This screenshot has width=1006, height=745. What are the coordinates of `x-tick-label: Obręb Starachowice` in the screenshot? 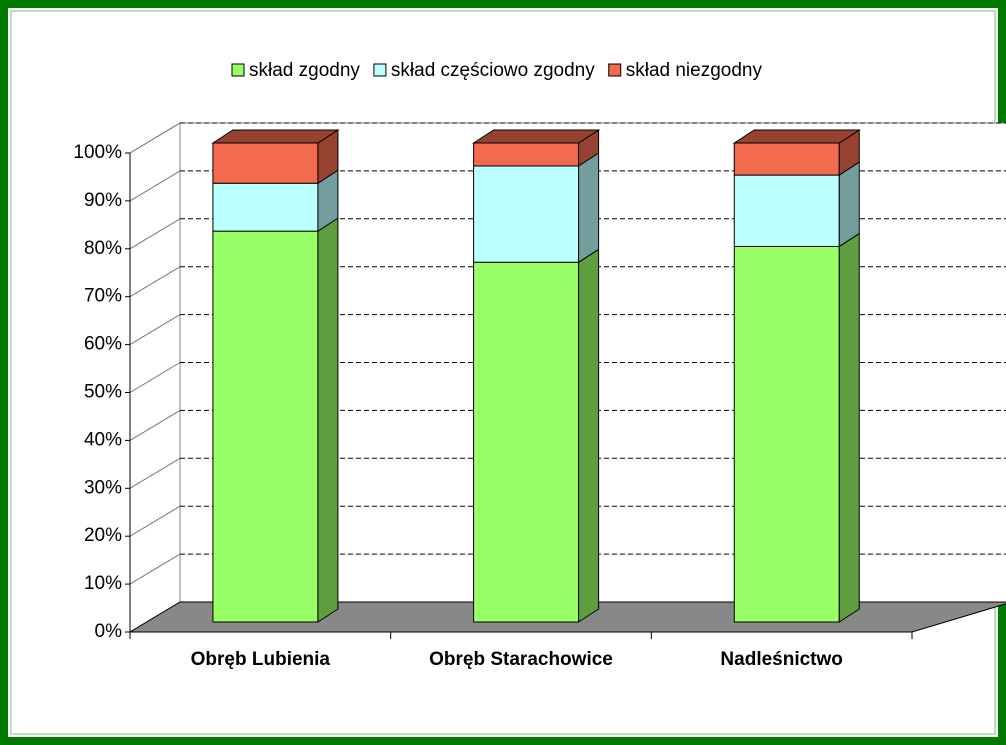 It's located at (521, 659).